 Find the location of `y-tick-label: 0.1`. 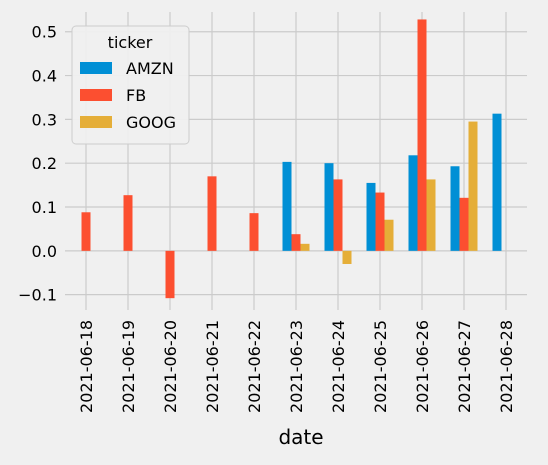

y-tick-label: 0.1 is located at coordinates (44, 207).